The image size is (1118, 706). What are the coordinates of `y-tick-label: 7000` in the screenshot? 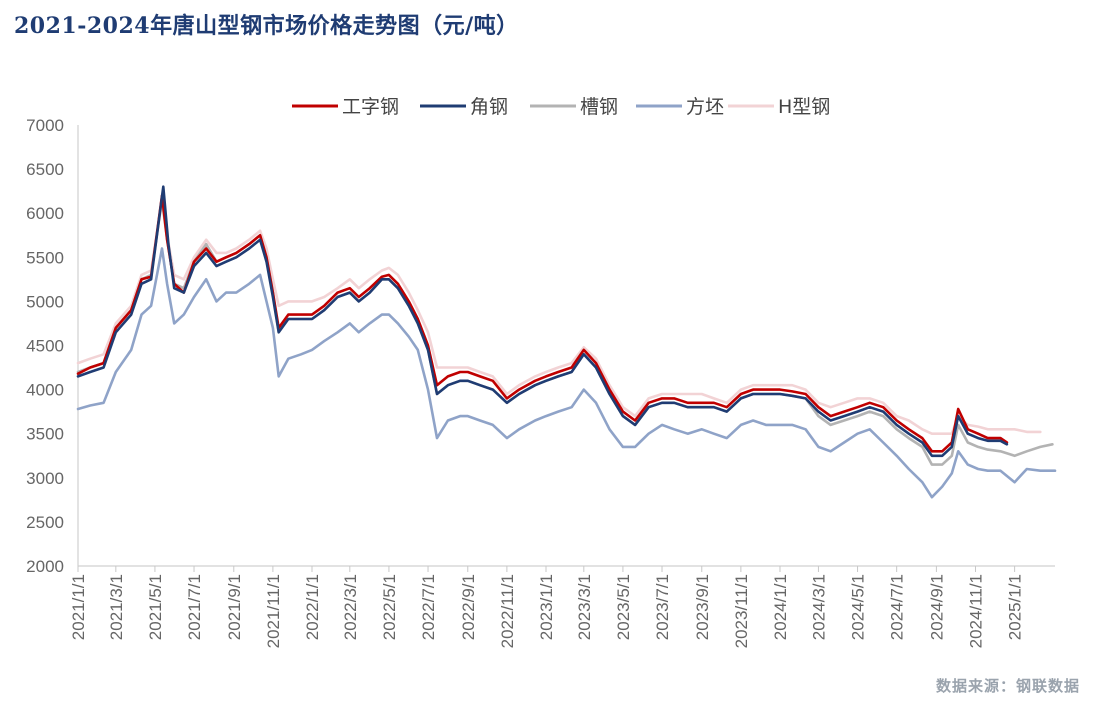 It's located at (45, 125).